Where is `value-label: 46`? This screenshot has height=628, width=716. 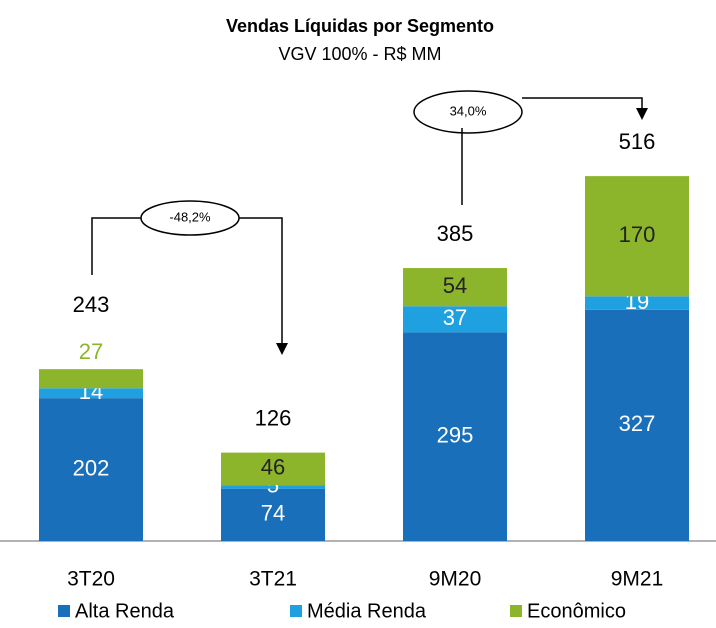 value-label: 46 is located at coordinates (273, 467).